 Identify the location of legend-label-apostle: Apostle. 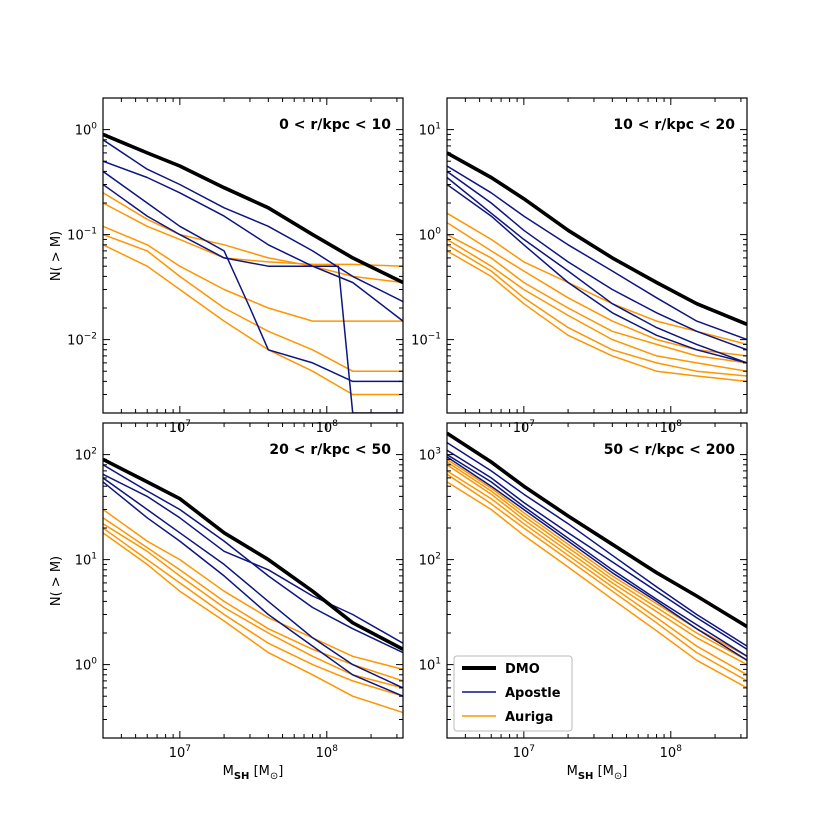
(533, 693).